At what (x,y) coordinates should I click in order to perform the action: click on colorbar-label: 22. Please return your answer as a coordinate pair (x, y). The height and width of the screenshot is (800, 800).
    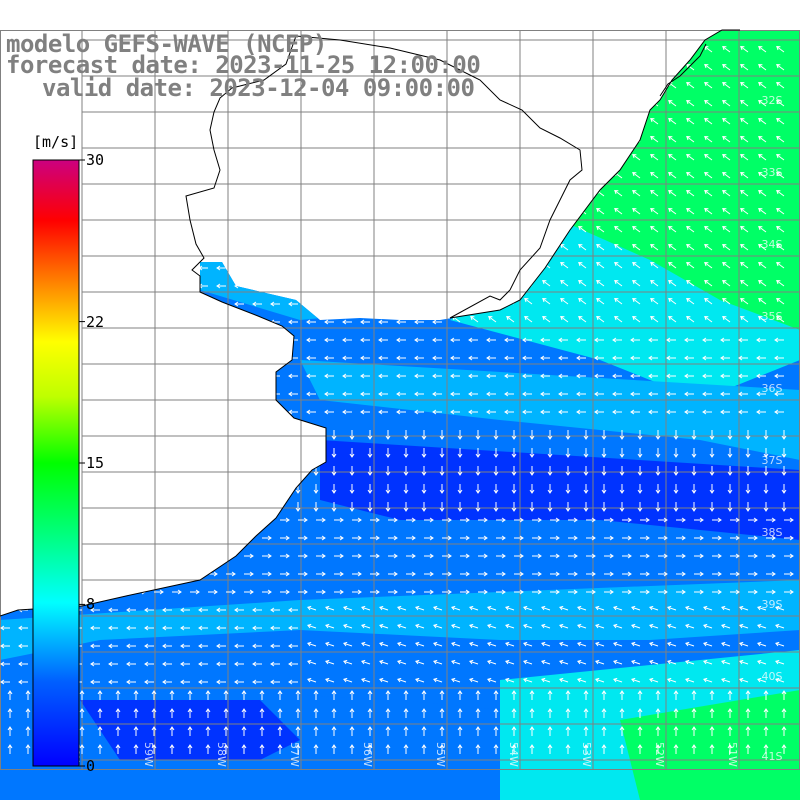
    Looking at the image, I should click on (95, 321).